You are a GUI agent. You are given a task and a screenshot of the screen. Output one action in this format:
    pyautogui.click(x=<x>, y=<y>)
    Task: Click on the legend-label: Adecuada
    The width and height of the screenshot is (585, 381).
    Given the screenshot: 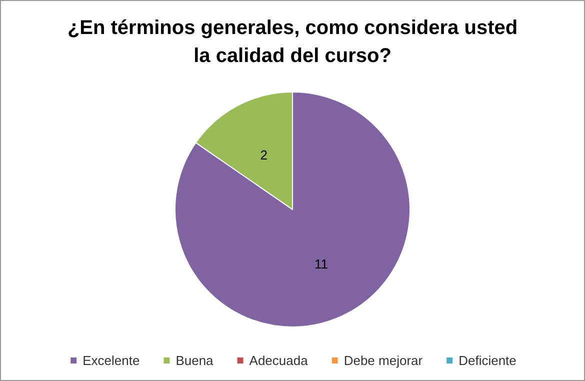 What is the action you would take?
    pyautogui.click(x=279, y=360)
    